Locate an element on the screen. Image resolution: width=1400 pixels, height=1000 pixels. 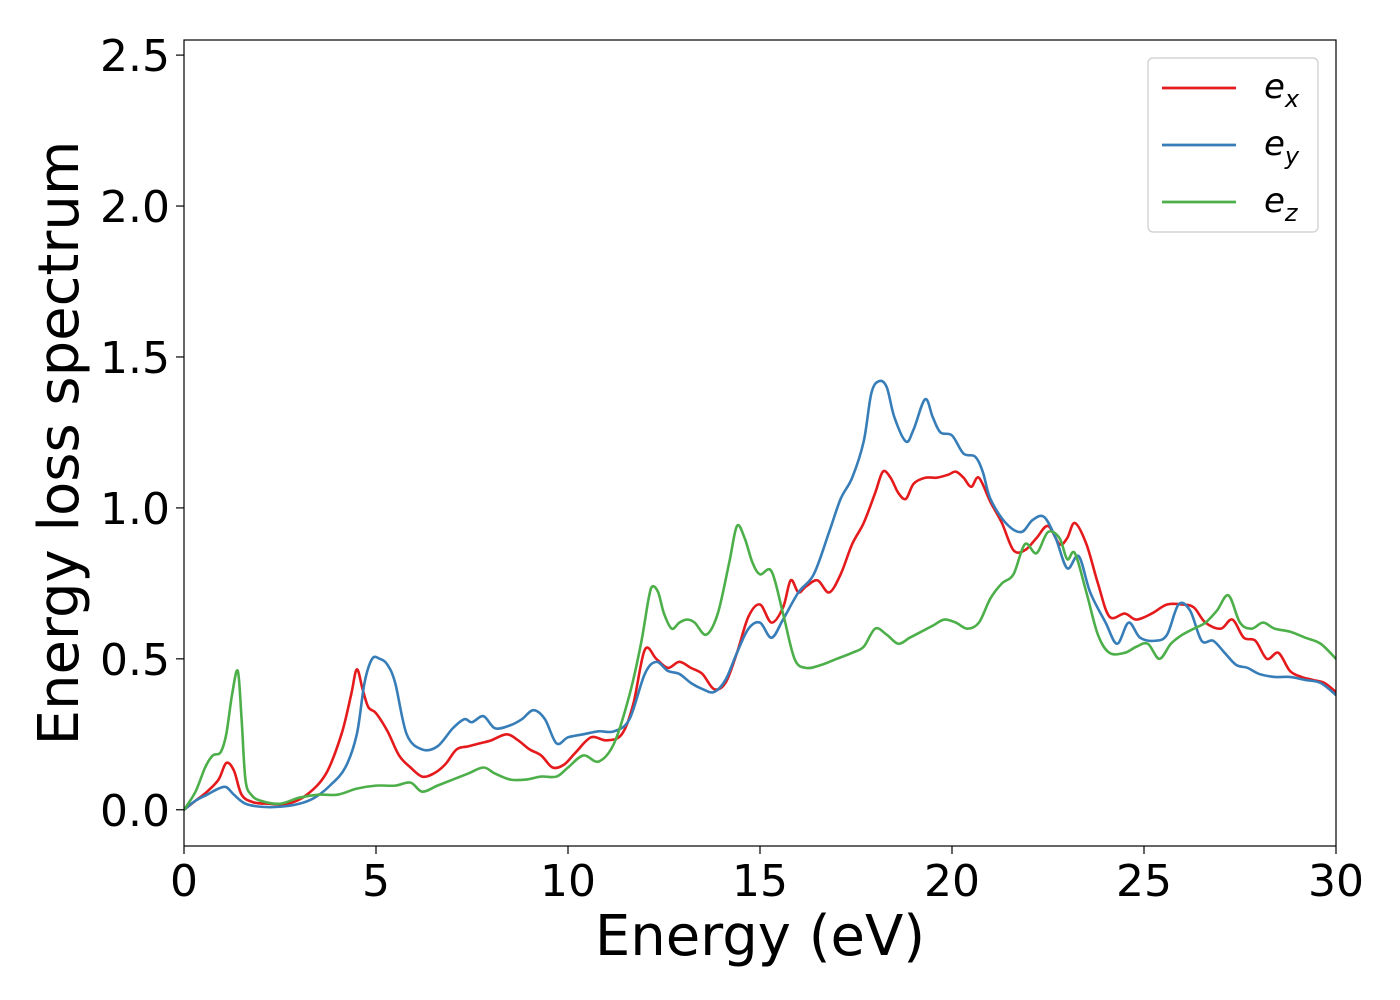
legend-label-z: ez is located at coordinates (1281, 204).